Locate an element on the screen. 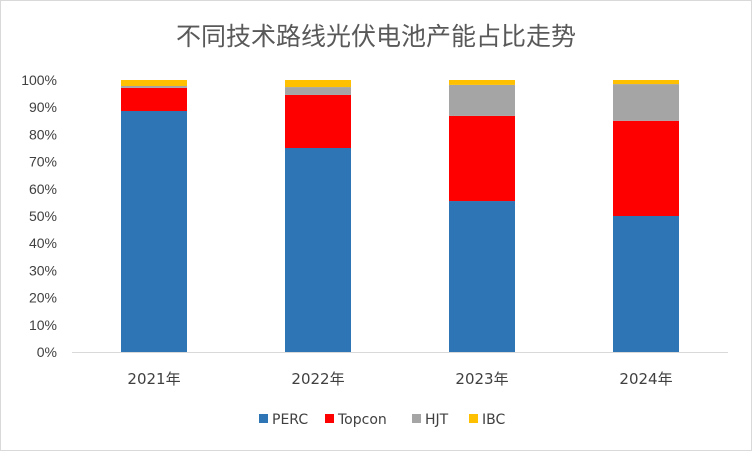 This screenshot has width=752, height=451. x-tick-label: 2021年 is located at coordinates (153, 379).